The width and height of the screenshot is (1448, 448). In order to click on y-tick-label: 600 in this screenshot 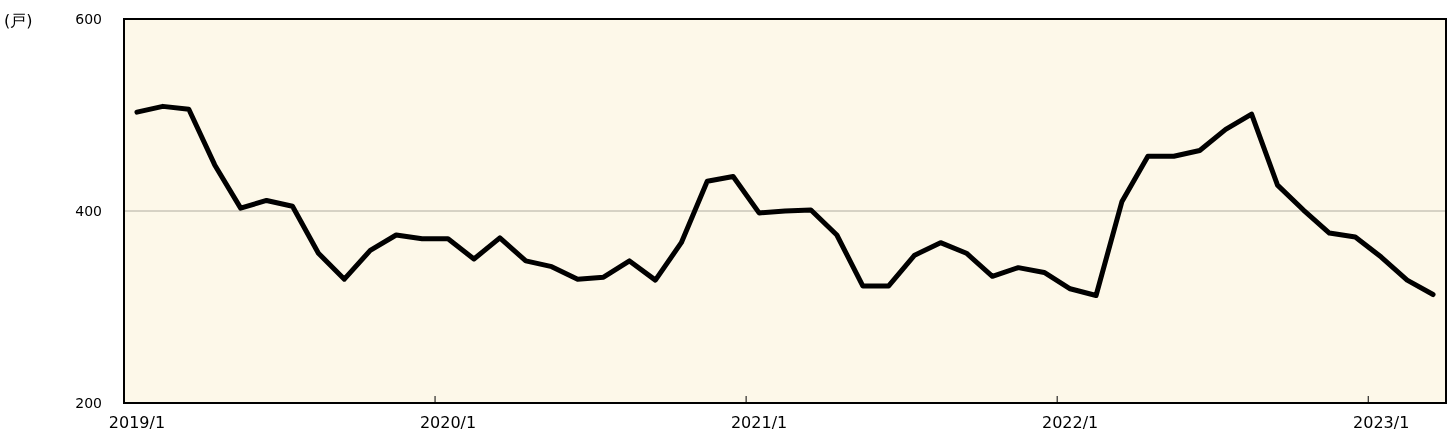, I will do `click(88, 18)`.